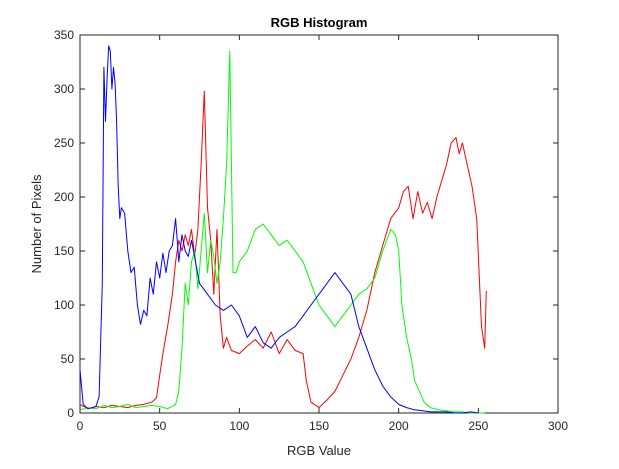 The height and width of the screenshot is (469, 619). I want to click on y-tick-label: 350, so click(64, 35).